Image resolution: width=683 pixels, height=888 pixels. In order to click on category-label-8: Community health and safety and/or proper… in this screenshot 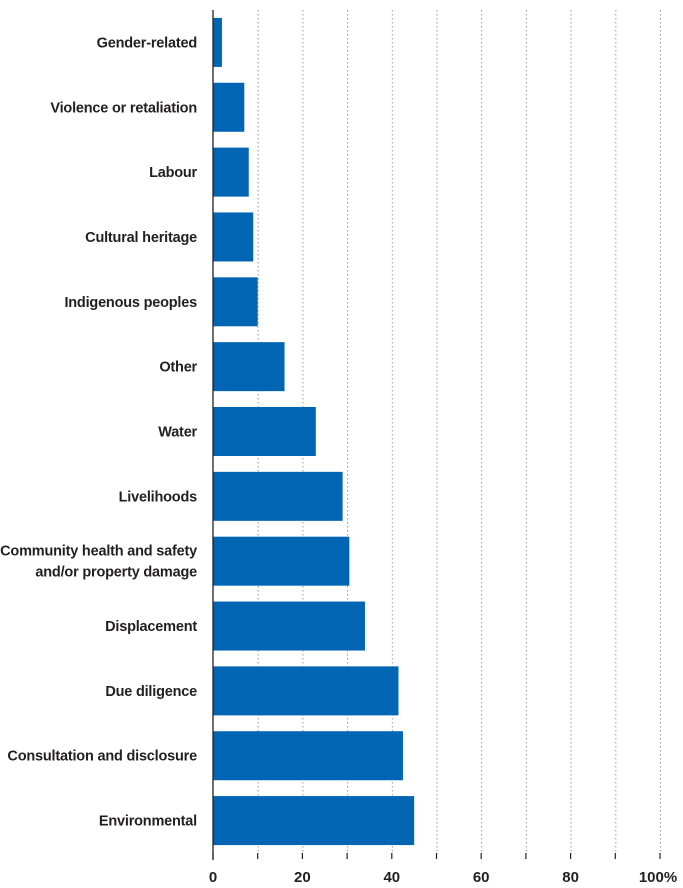, I will do `click(98, 562)`.